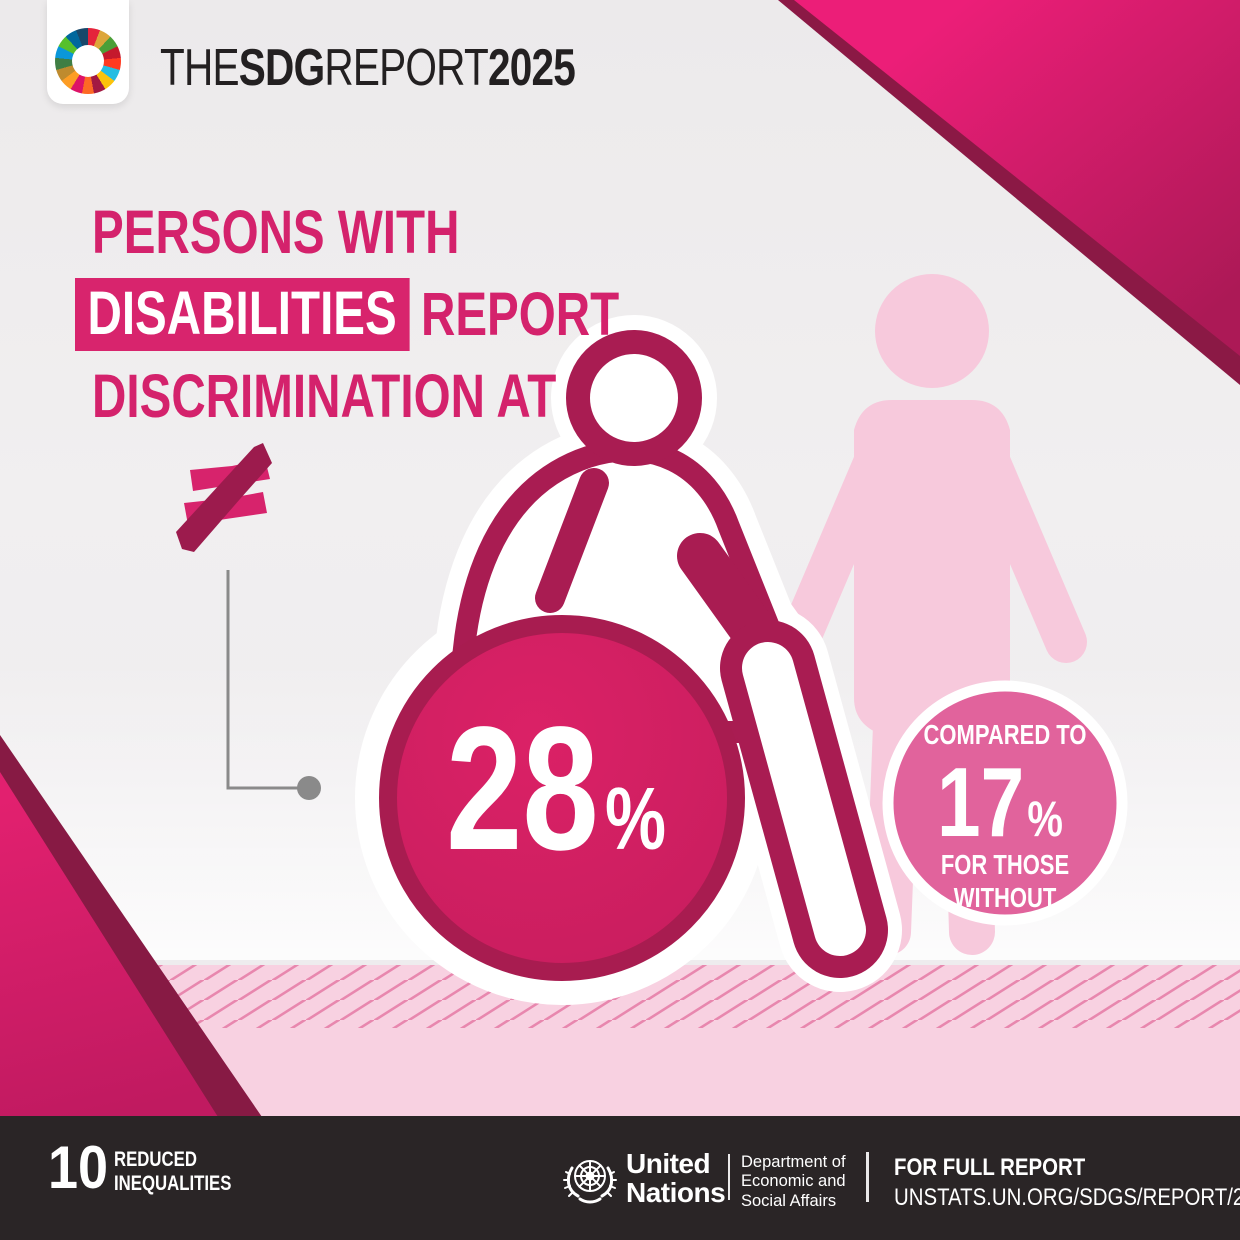  I want to click on connector-line, so click(273, 685).